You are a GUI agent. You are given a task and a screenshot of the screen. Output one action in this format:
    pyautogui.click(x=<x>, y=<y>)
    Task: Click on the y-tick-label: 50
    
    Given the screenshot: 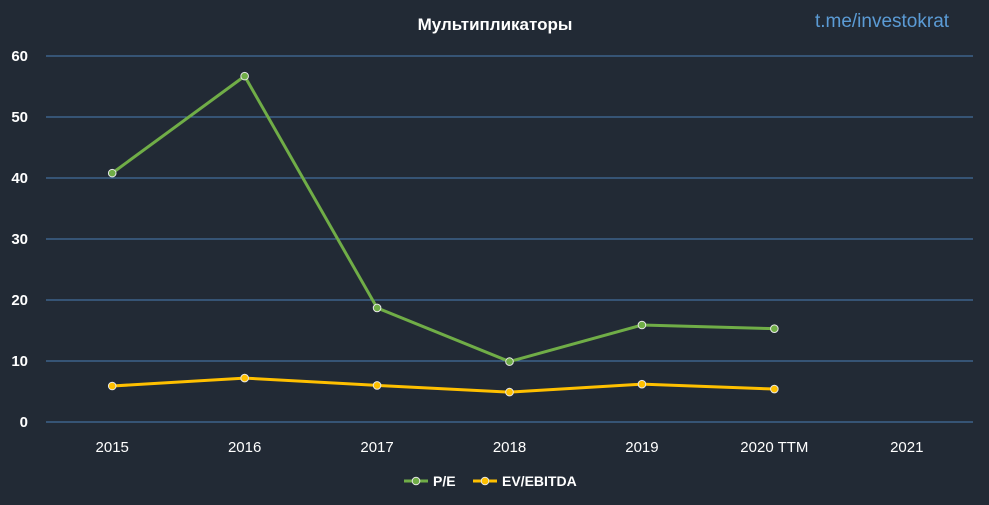 What is the action you would take?
    pyautogui.click(x=19, y=117)
    